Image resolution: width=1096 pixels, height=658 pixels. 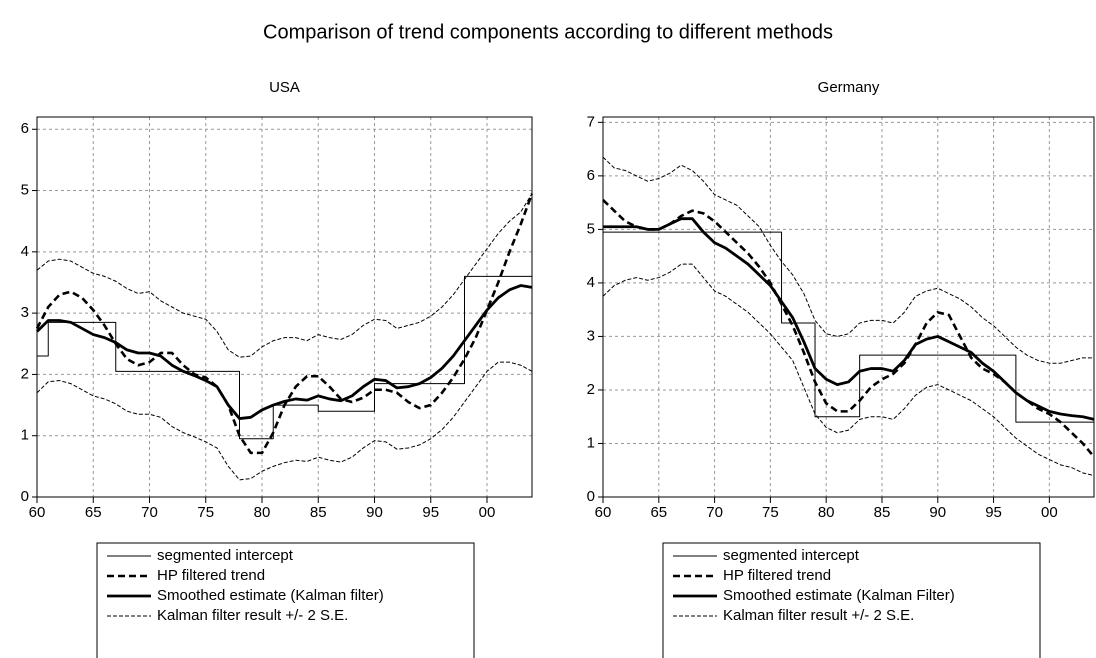 I want to click on y-tick-label: 7, so click(x=591, y=121).